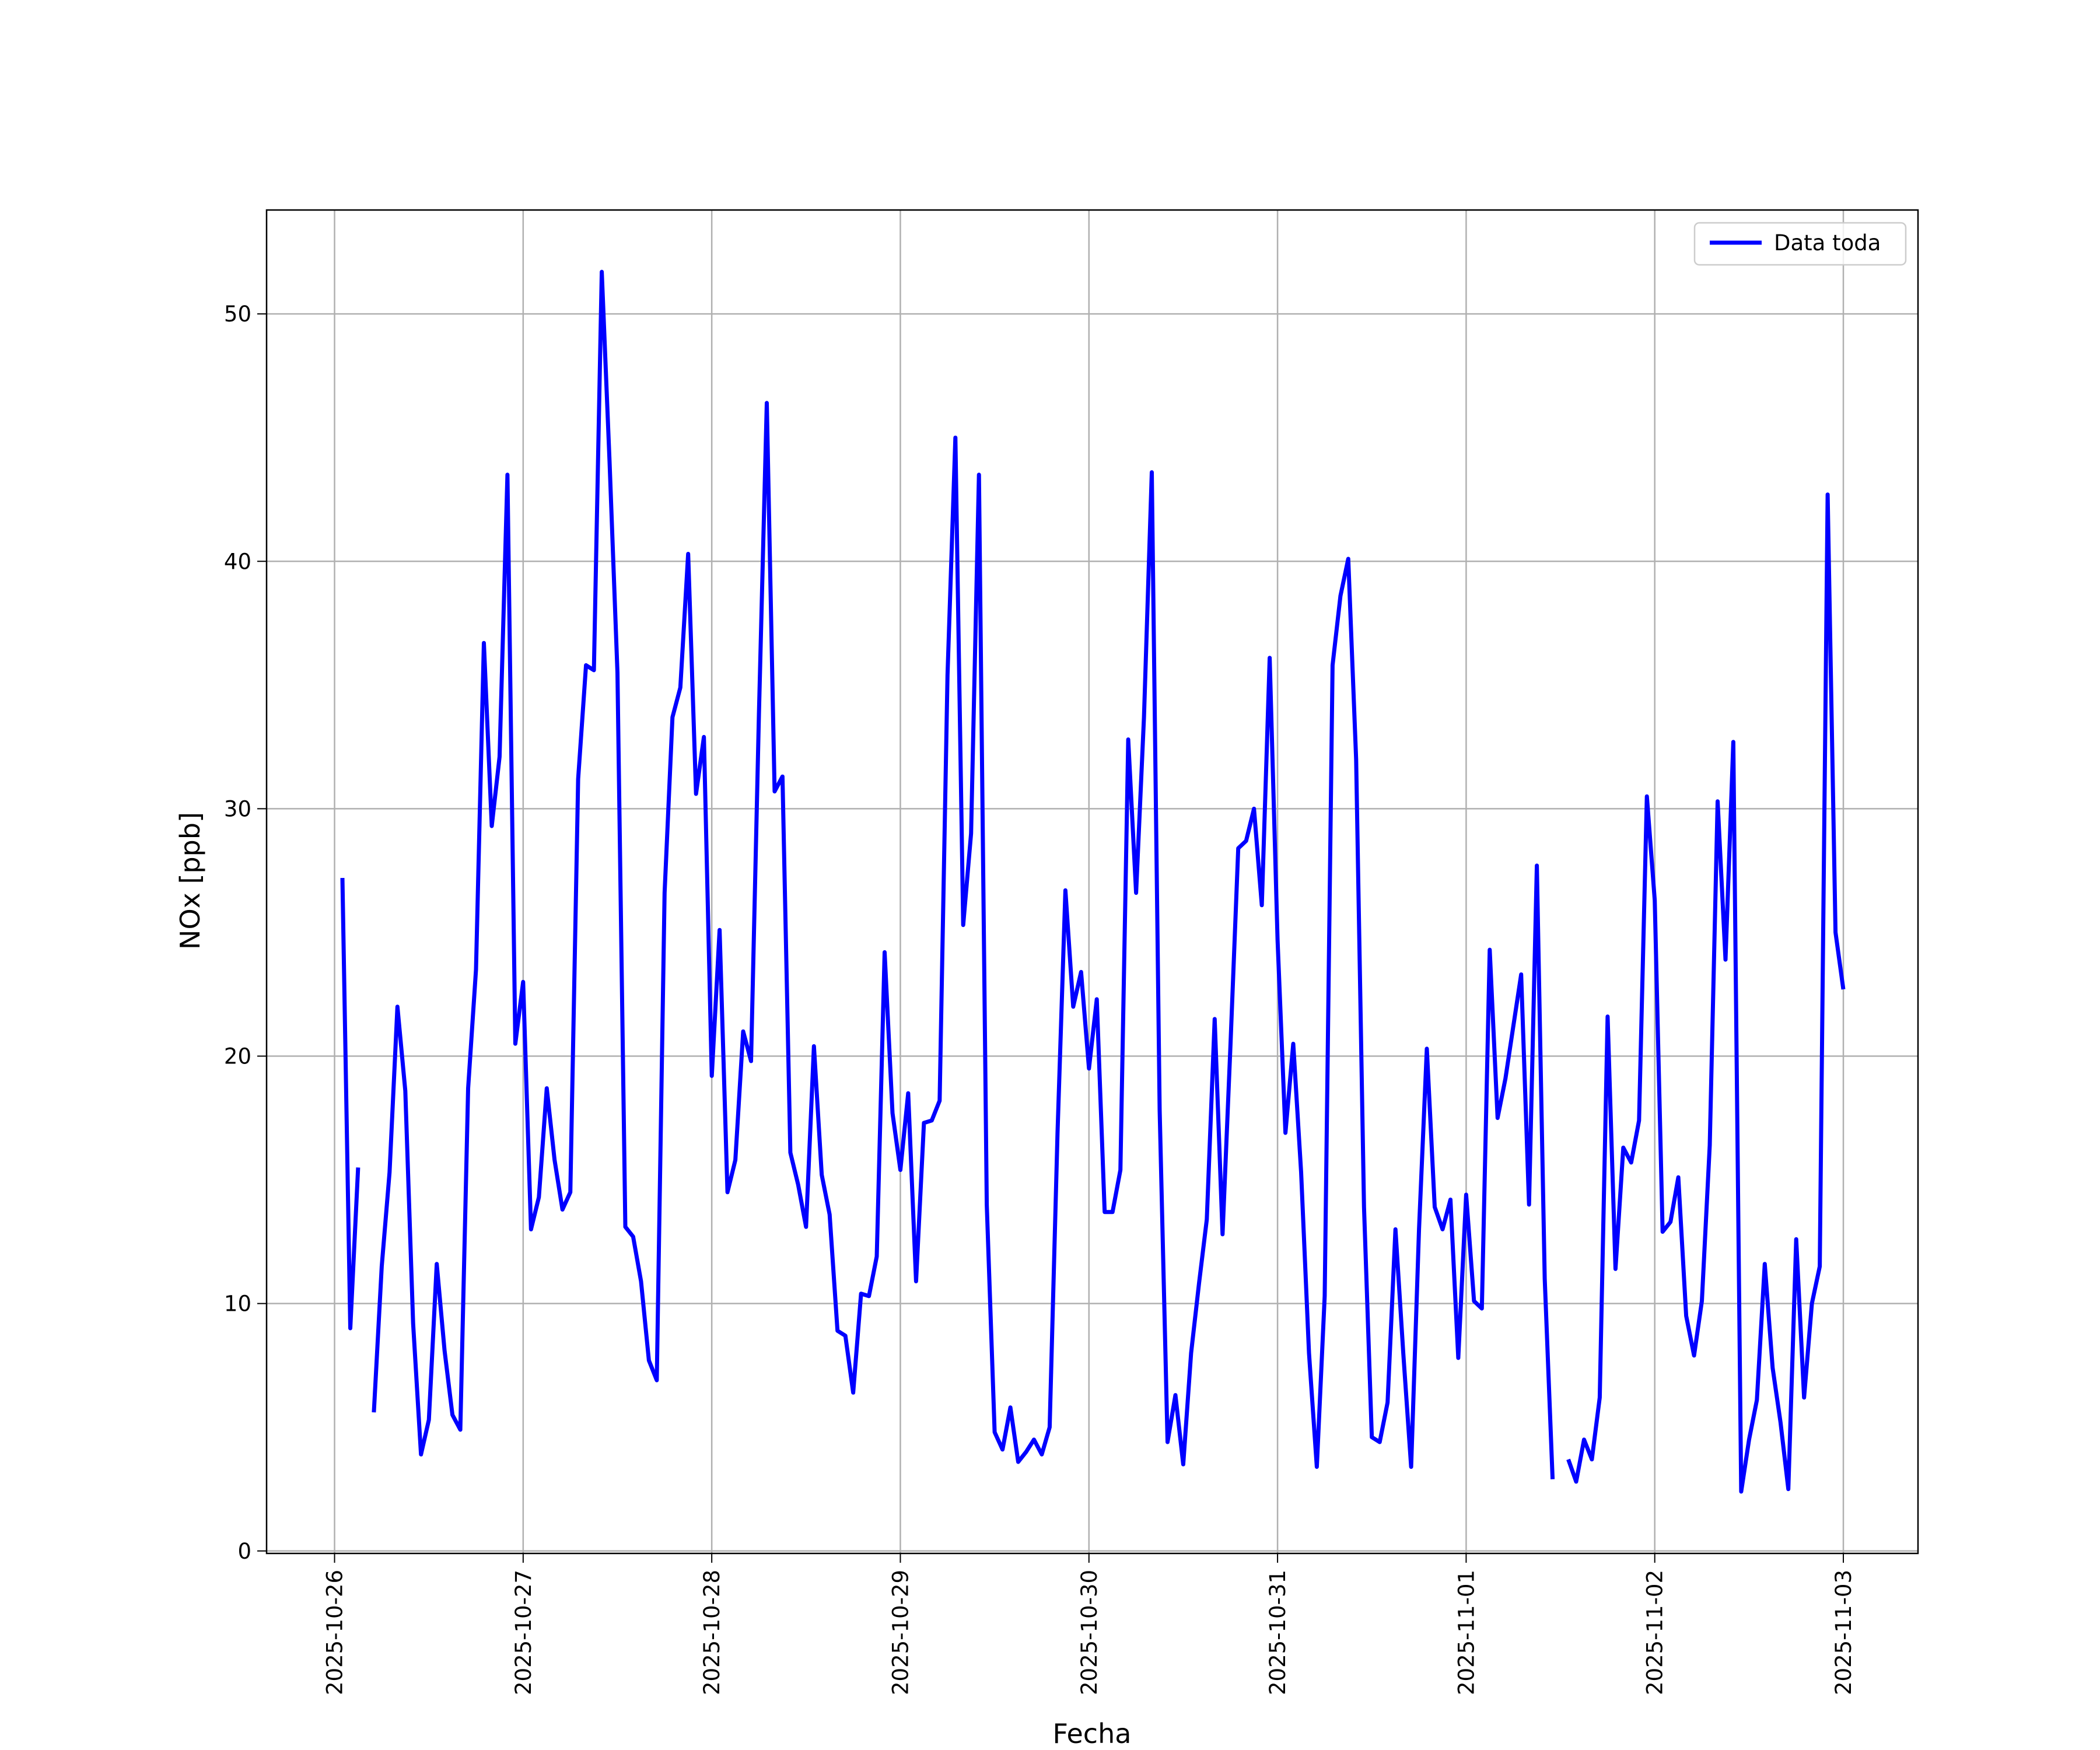 The height and width of the screenshot is (1750, 2100). Describe the element at coordinates (900, 1632) in the screenshot. I see `x-tick-label: 2025-10-29` at that location.